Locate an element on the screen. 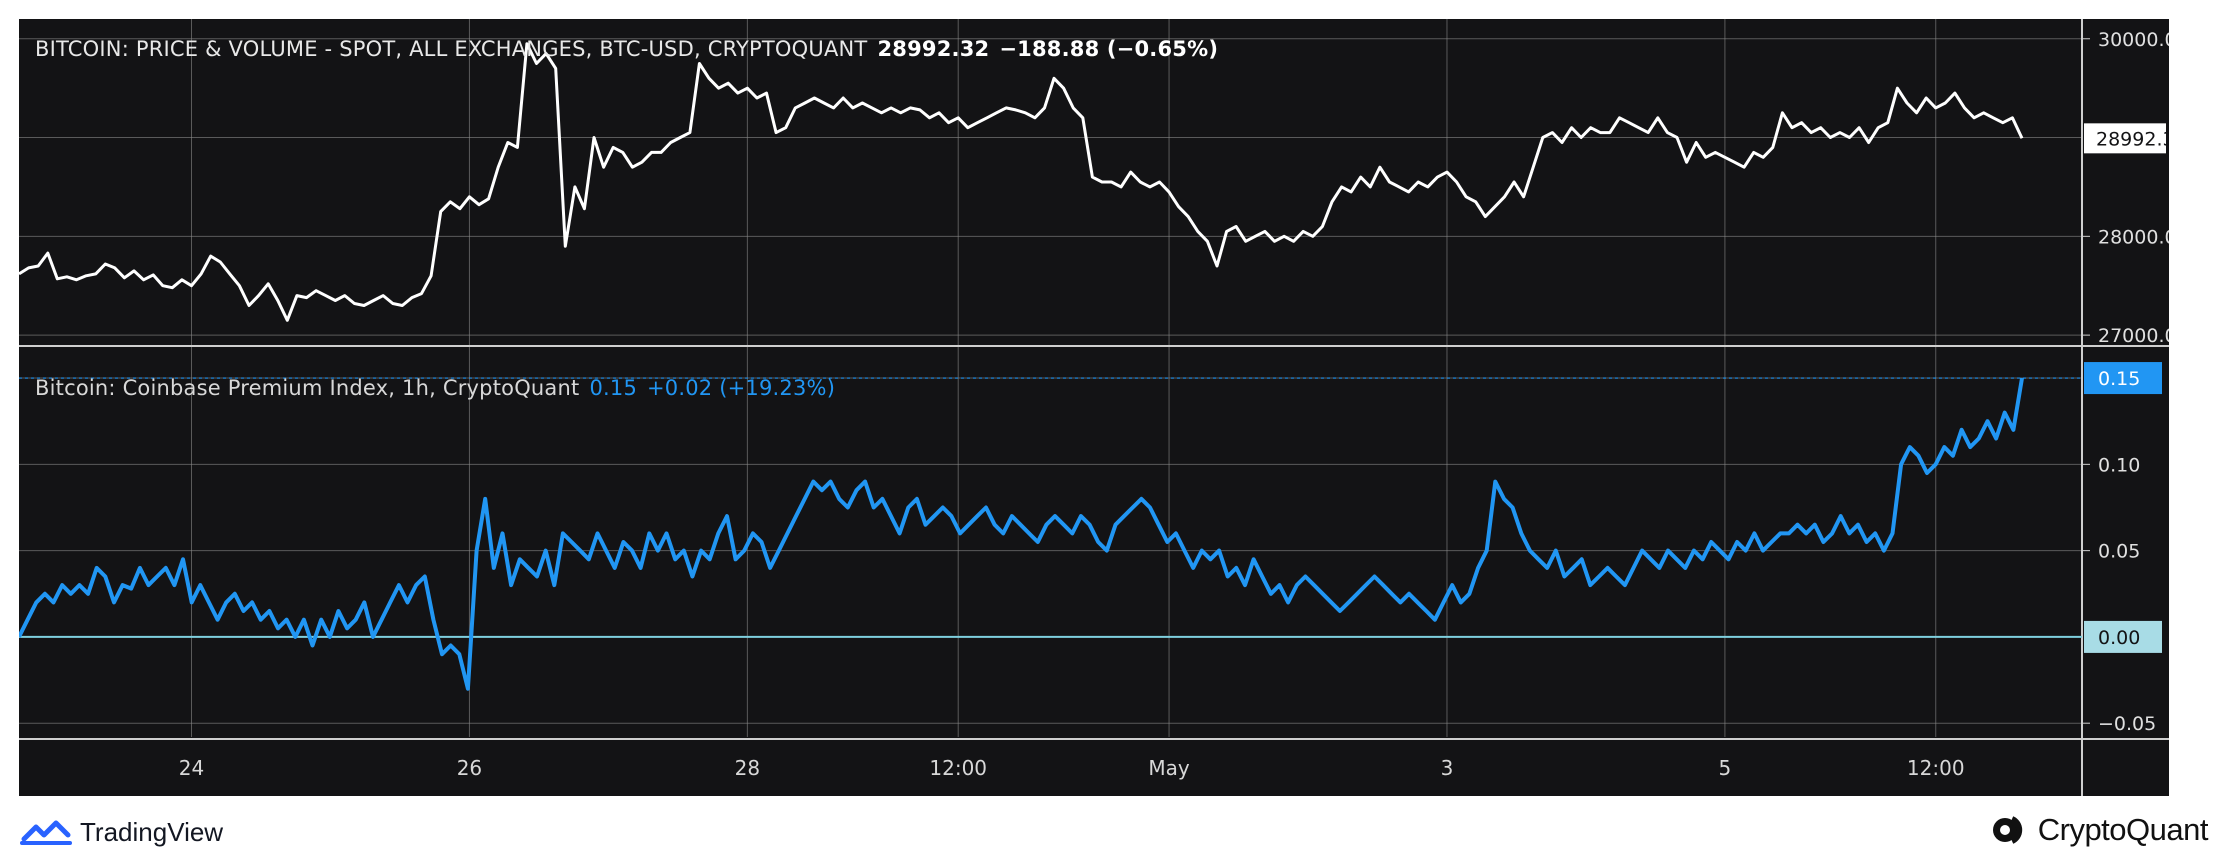 The image size is (2228, 866). cryptoquant-brand-label: CryptoQuant is located at coordinates (2123, 829).